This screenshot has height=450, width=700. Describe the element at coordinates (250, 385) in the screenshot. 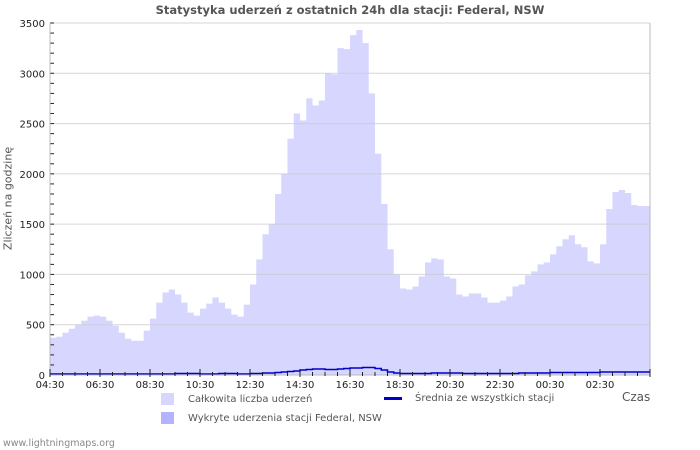

I see `x-tick-label: 12:30` at that location.